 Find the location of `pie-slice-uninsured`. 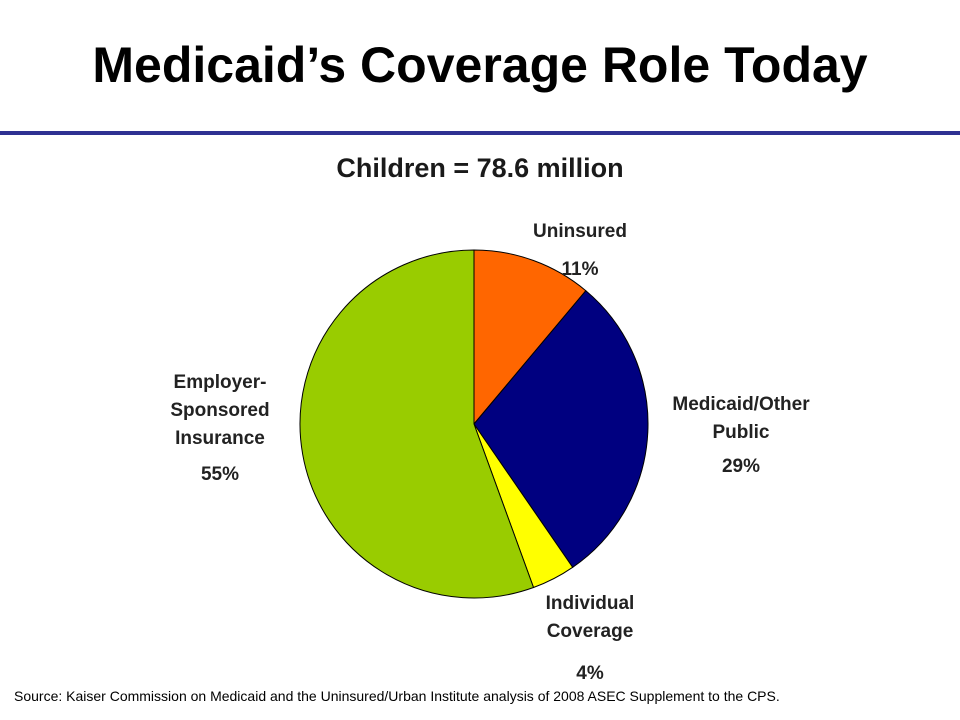

pie-slice-uninsured is located at coordinates (530, 337).